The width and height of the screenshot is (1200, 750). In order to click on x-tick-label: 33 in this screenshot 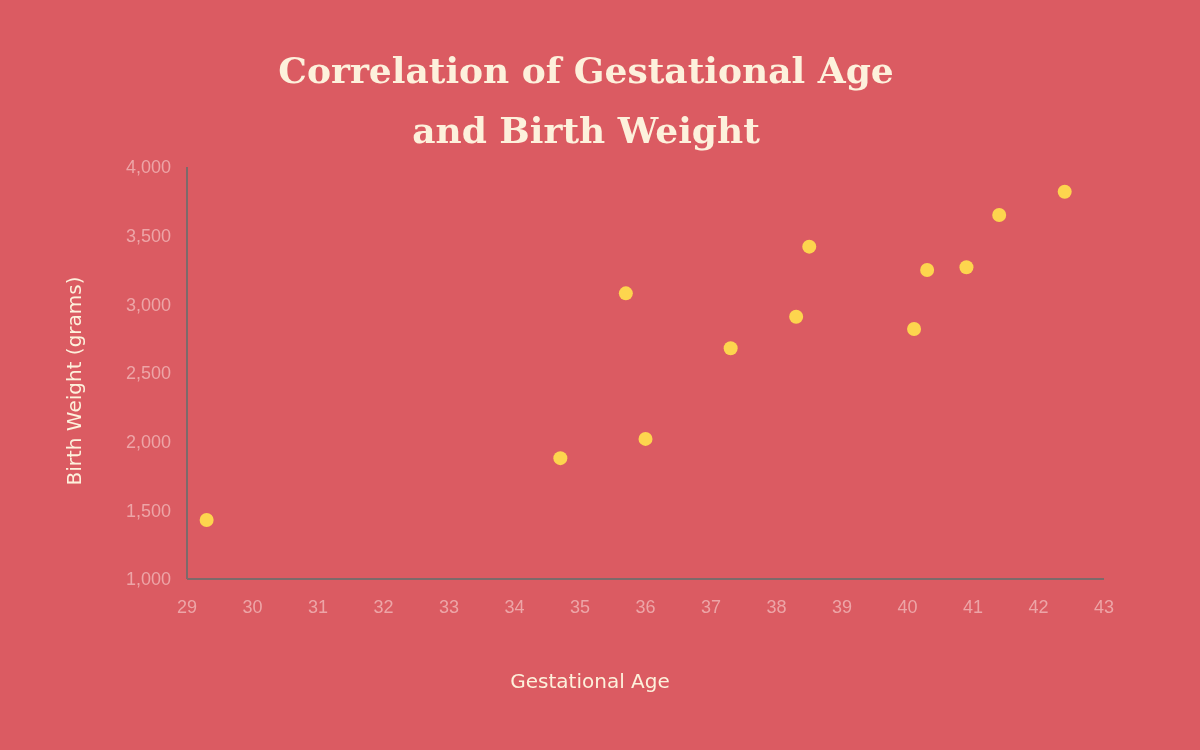, I will do `click(449, 607)`.